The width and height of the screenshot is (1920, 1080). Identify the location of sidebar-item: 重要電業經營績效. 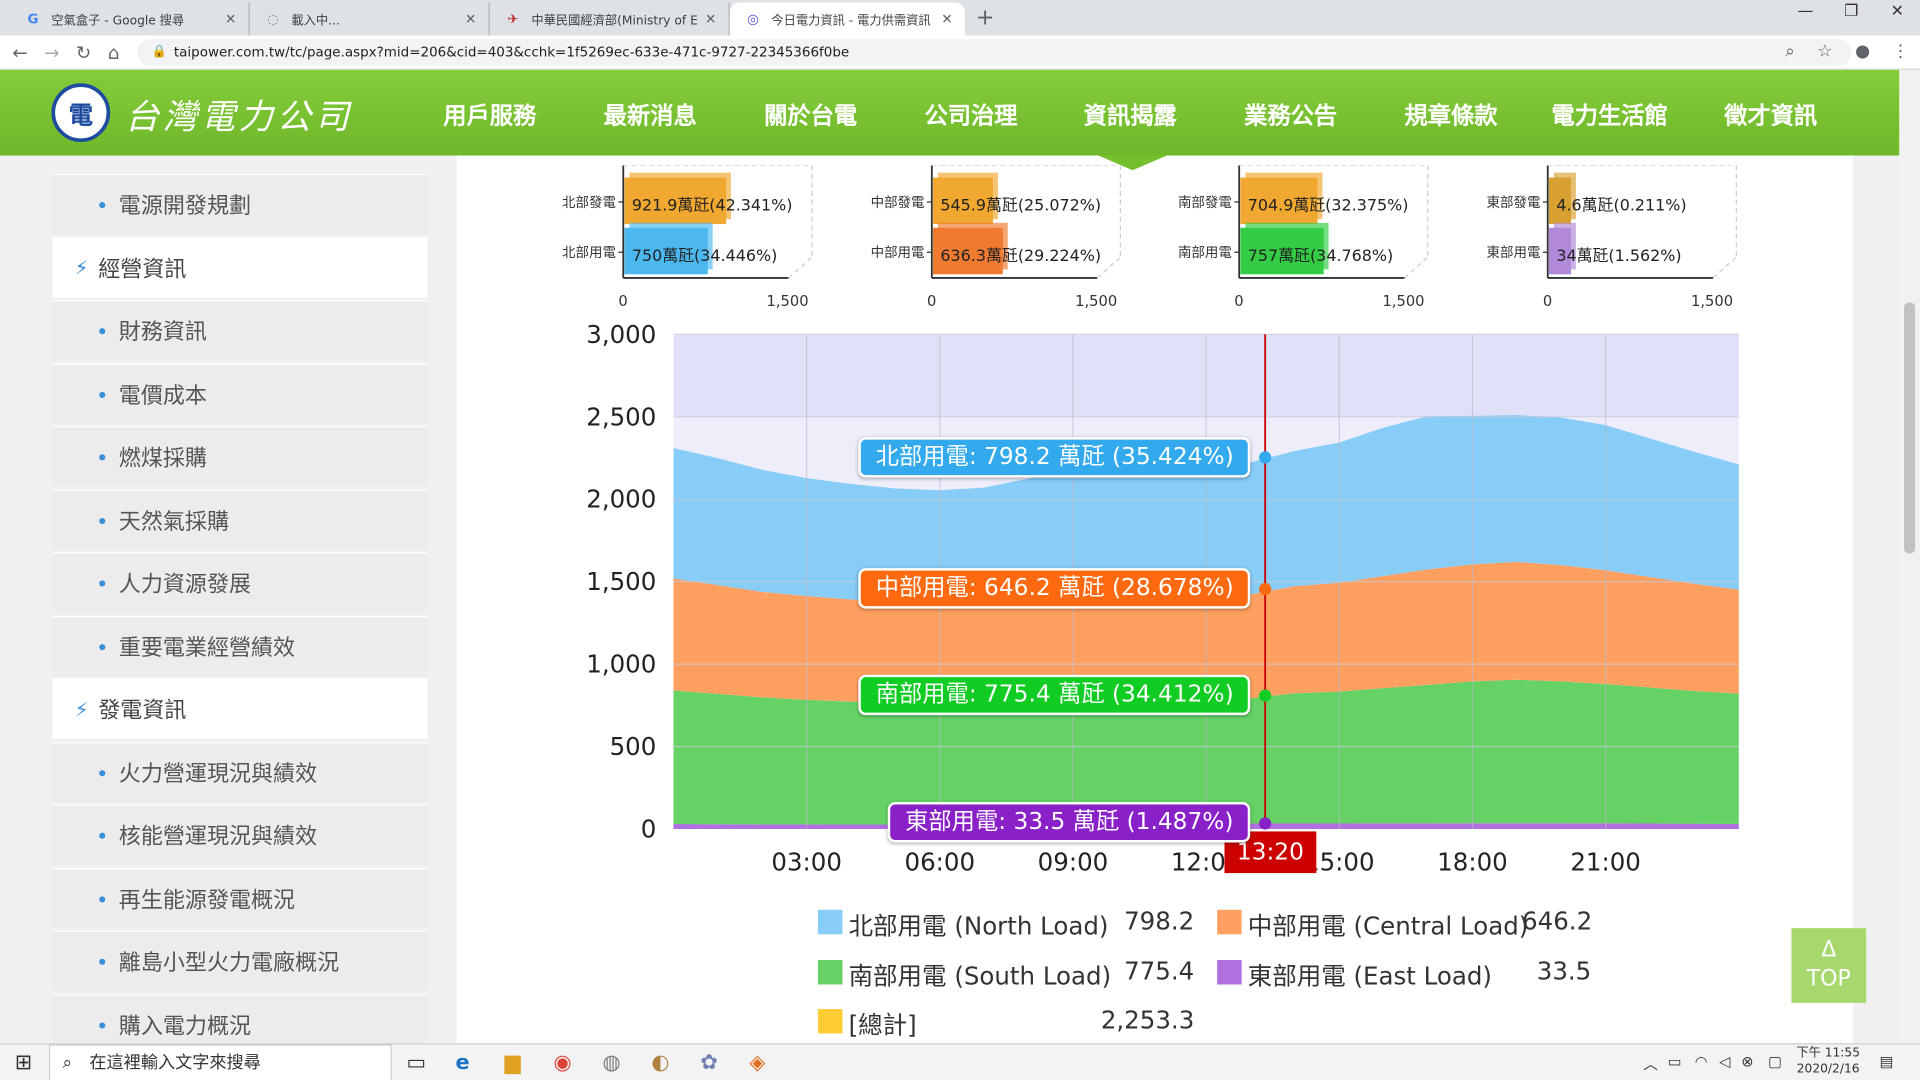
(240, 645).